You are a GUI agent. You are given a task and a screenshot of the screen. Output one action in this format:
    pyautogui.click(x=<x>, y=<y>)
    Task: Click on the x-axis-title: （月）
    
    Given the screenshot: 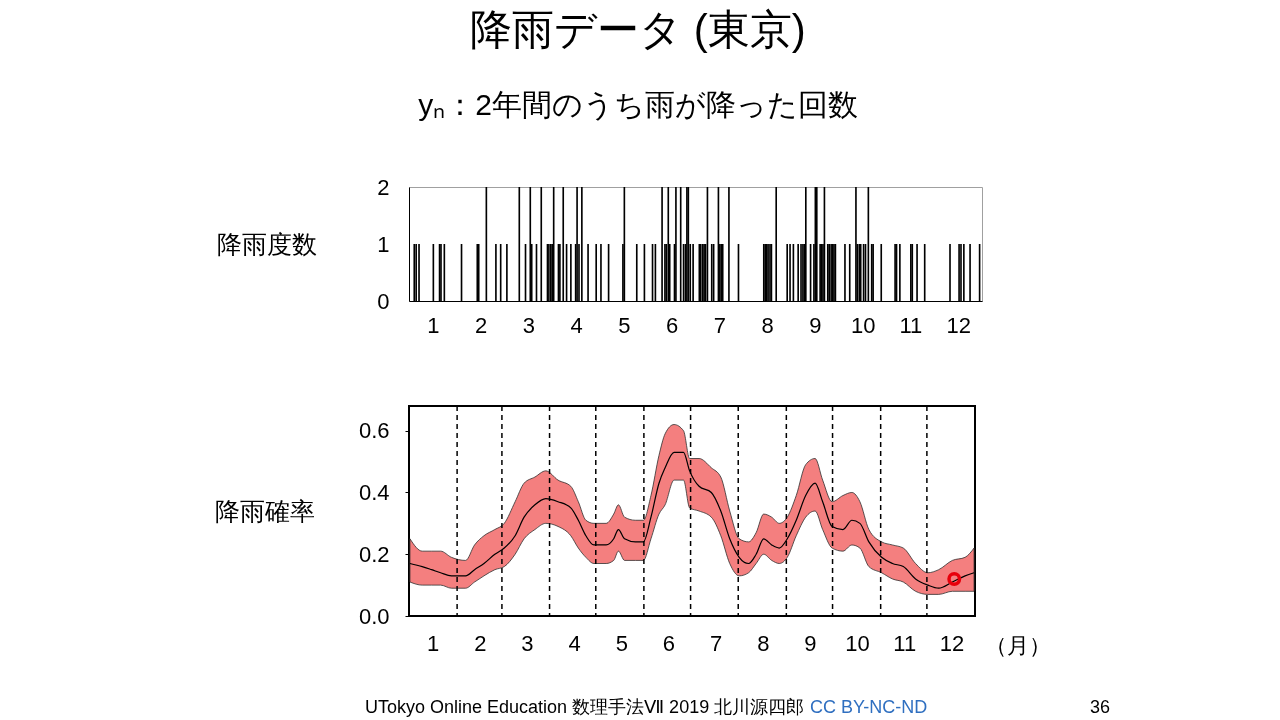 What is the action you would take?
    pyautogui.click(x=1017, y=645)
    